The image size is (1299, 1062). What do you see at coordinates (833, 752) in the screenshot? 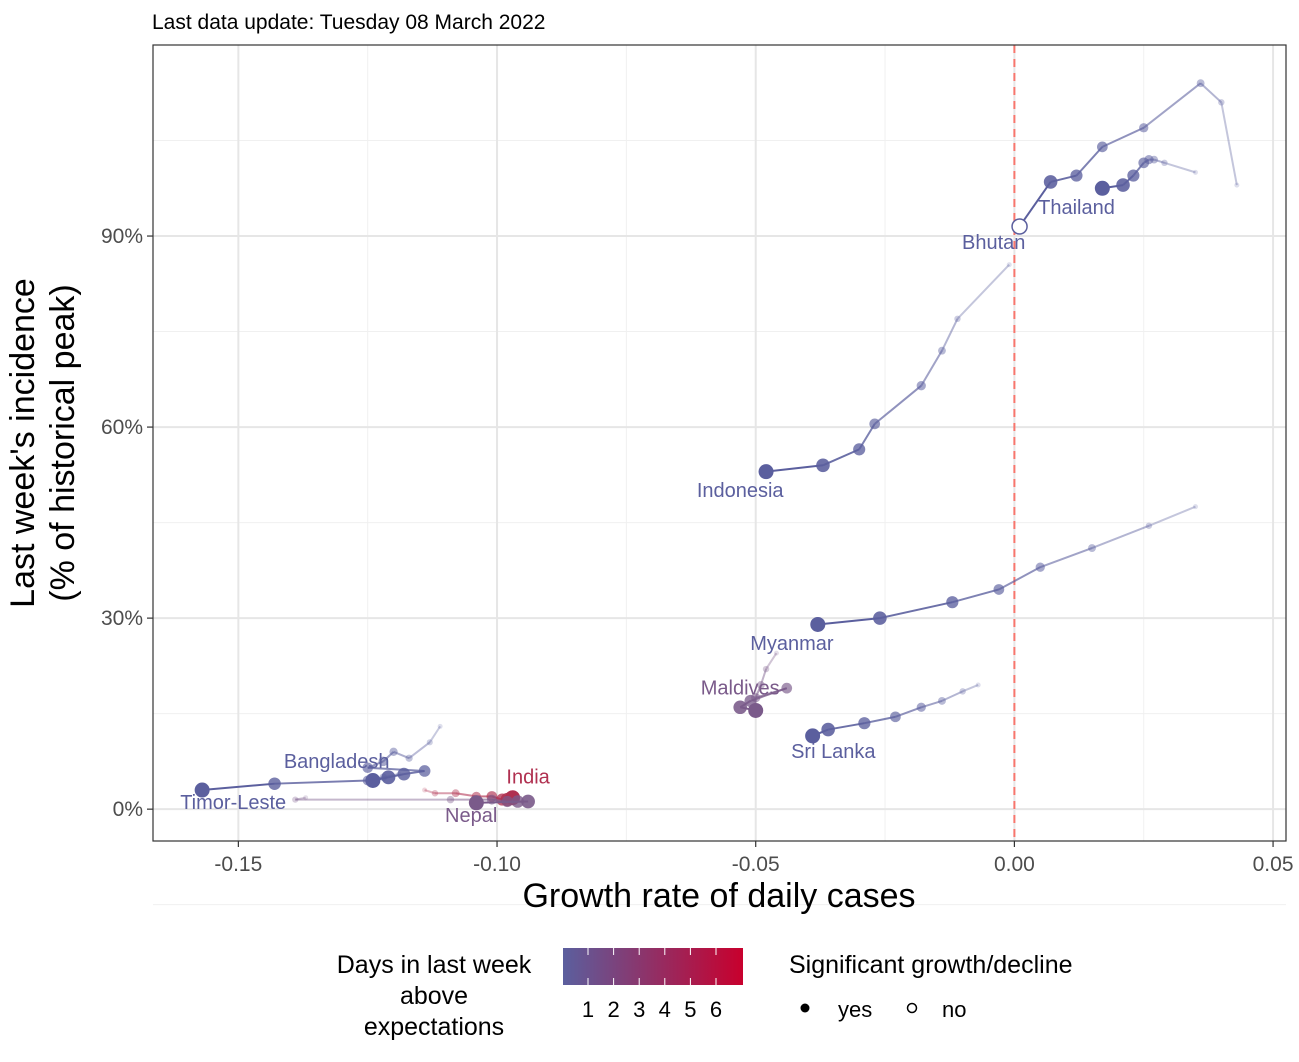
I see `series-label: Sri Lanka` at bounding box center [833, 752].